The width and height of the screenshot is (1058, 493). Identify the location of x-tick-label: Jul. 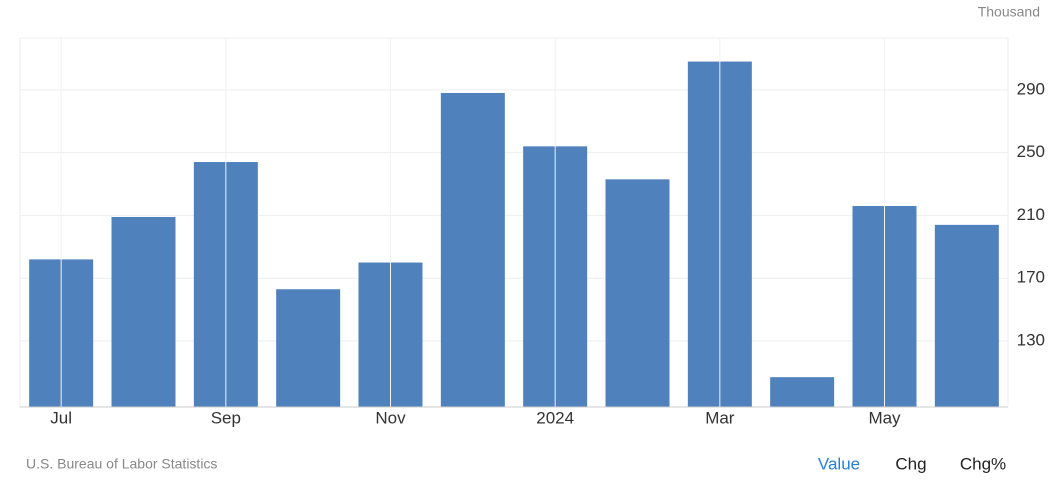
(61, 417).